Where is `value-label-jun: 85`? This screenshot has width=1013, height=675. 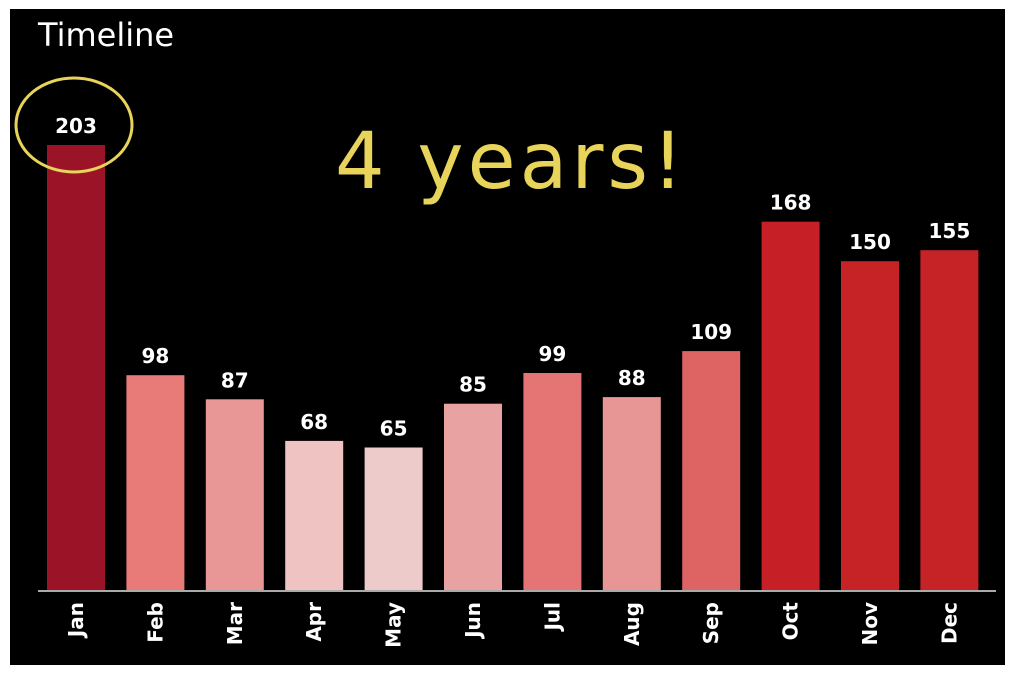
value-label-jun: 85 is located at coordinates (473, 385).